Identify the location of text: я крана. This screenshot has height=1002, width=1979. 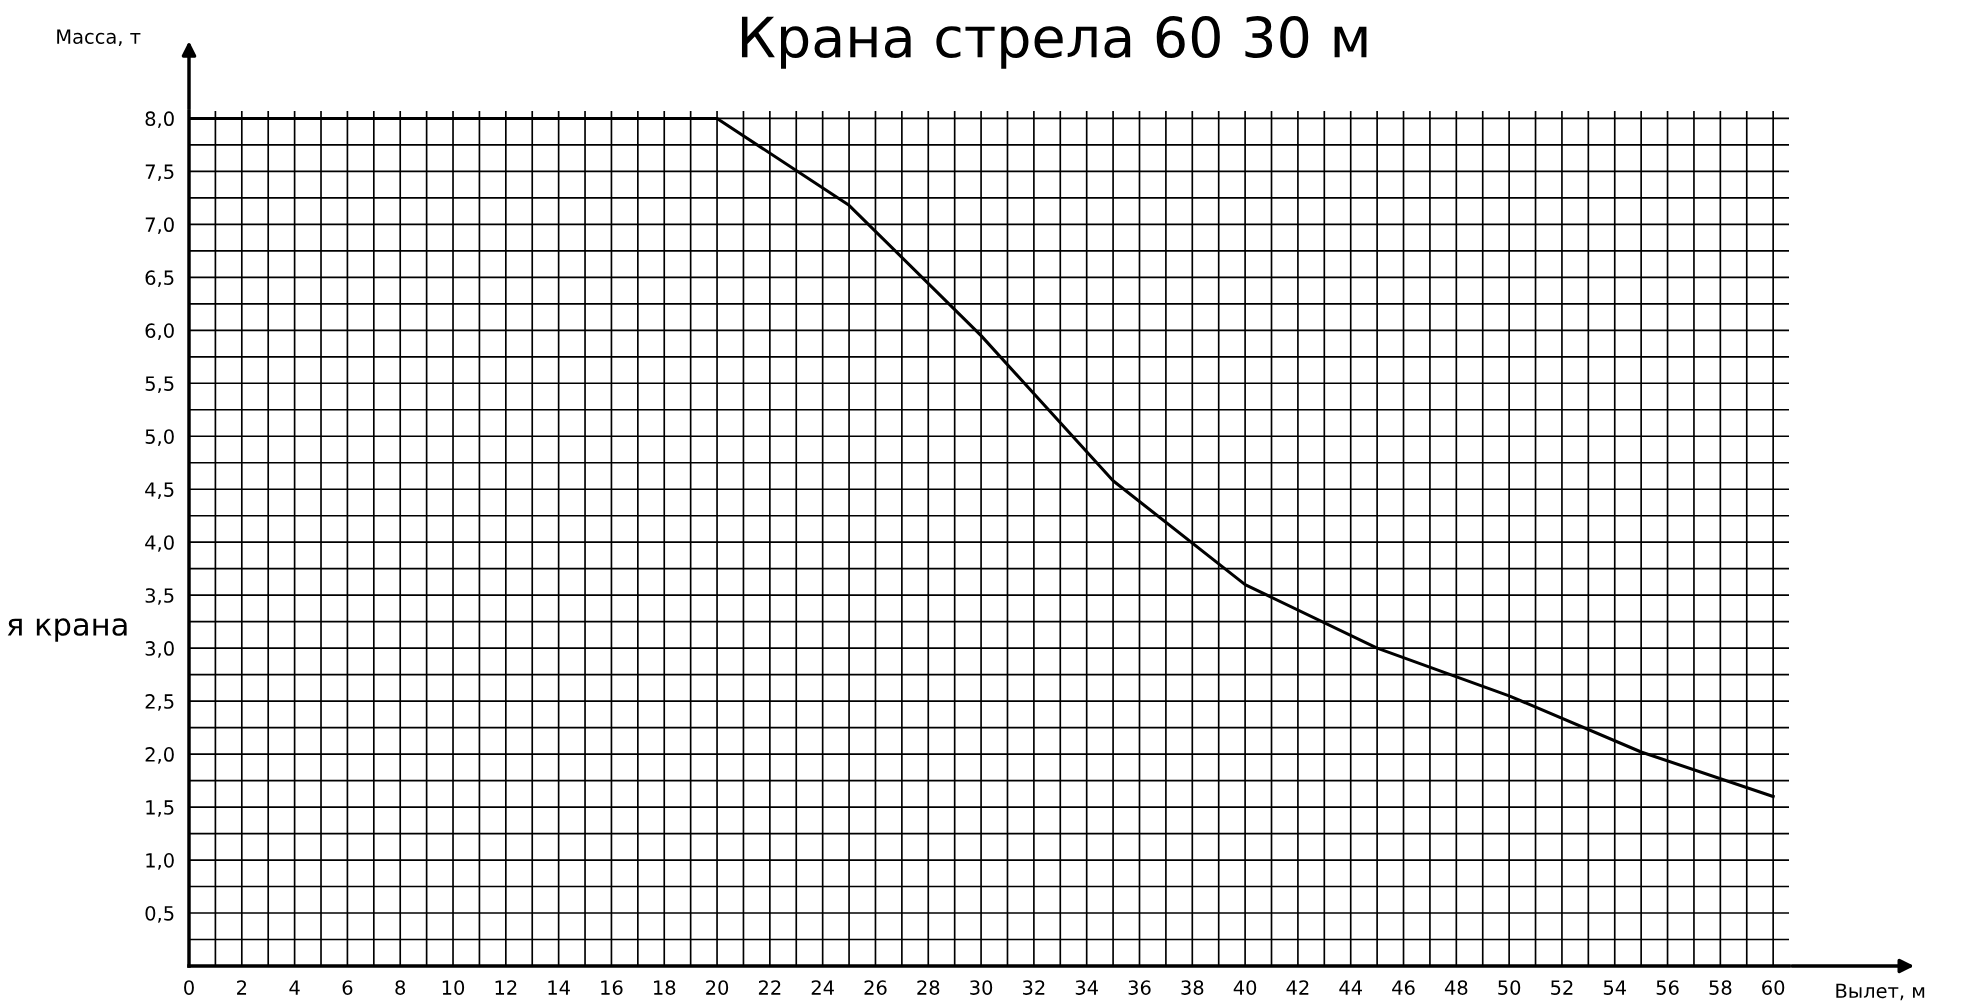
(67, 630).